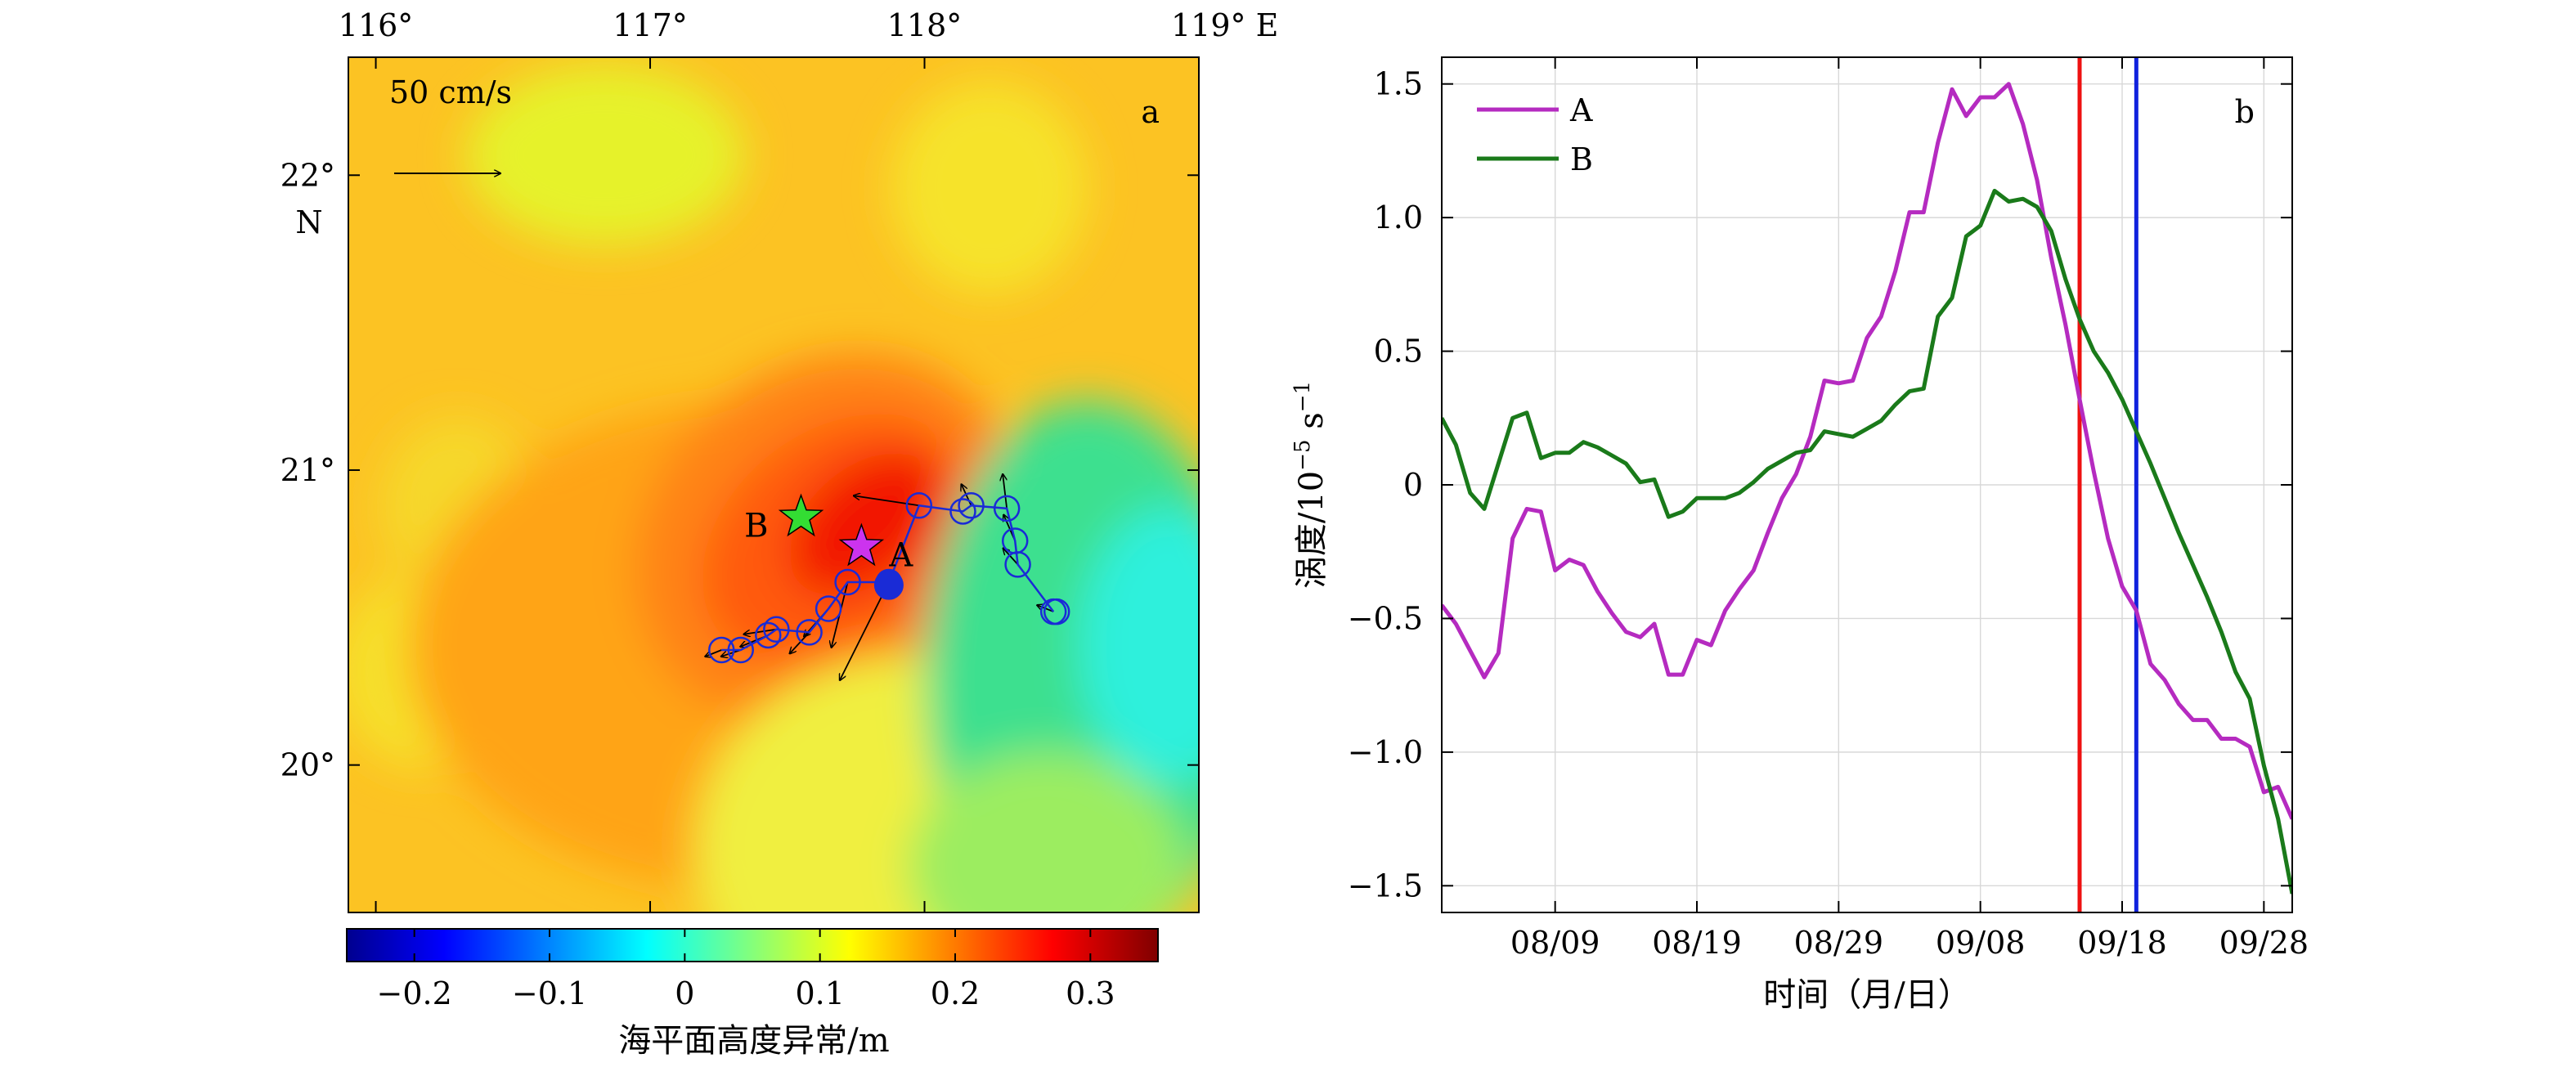 This screenshot has height=1067, width=2576. What do you see at coordinates (376, 25) in the screenshot?
I see `lon-tick-label: 116°` at bounding box center [376, 25].